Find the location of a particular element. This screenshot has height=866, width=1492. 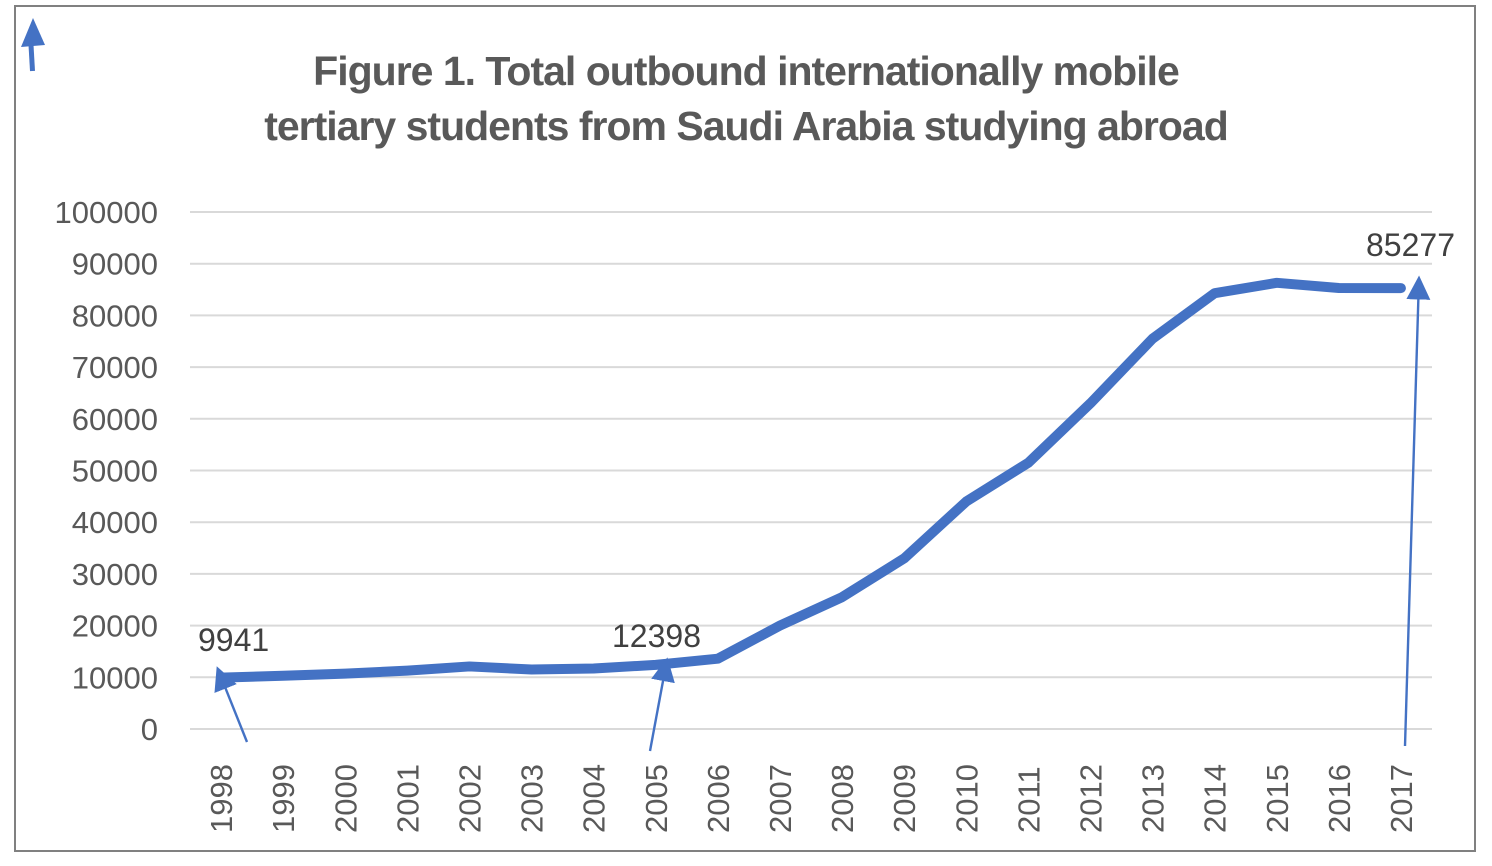

x-axis-tick-label: 2009 is located at coordinates (904, 798).